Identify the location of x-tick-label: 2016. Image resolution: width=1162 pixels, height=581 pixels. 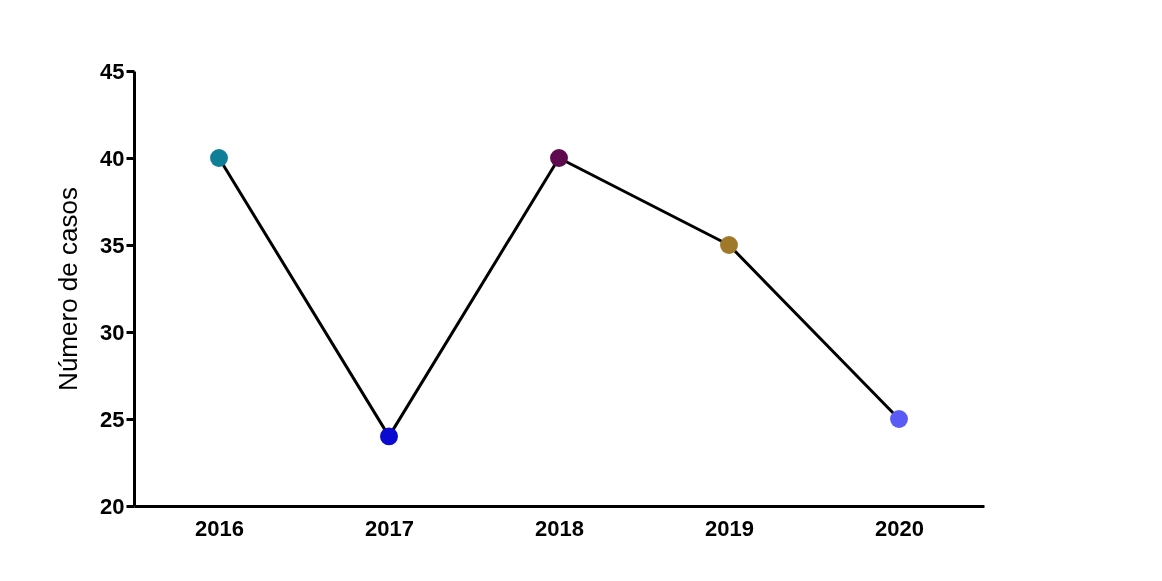
(219, 528).